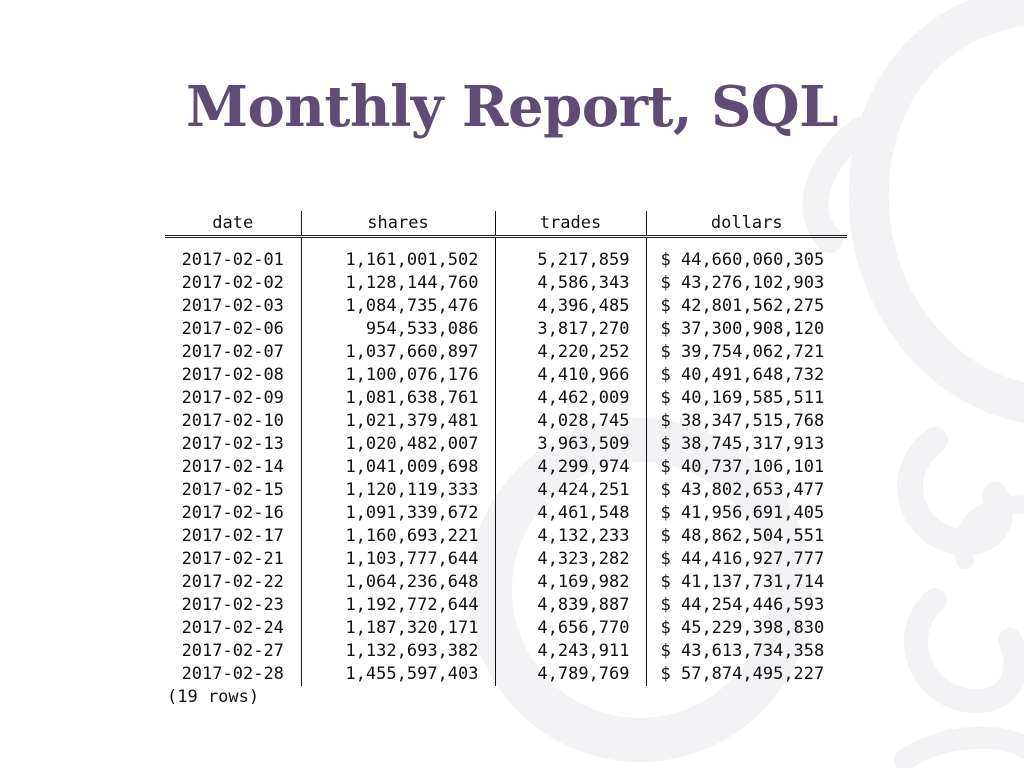 The width and height of the screenshot is (1024, 768). I want to click on cell-date: 2017-02-08, so click(232, 375).